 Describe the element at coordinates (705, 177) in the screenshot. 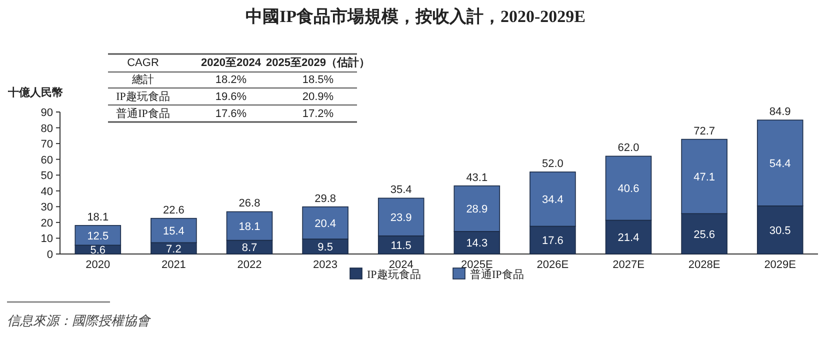

I see `data-label: 47.1` at that location.